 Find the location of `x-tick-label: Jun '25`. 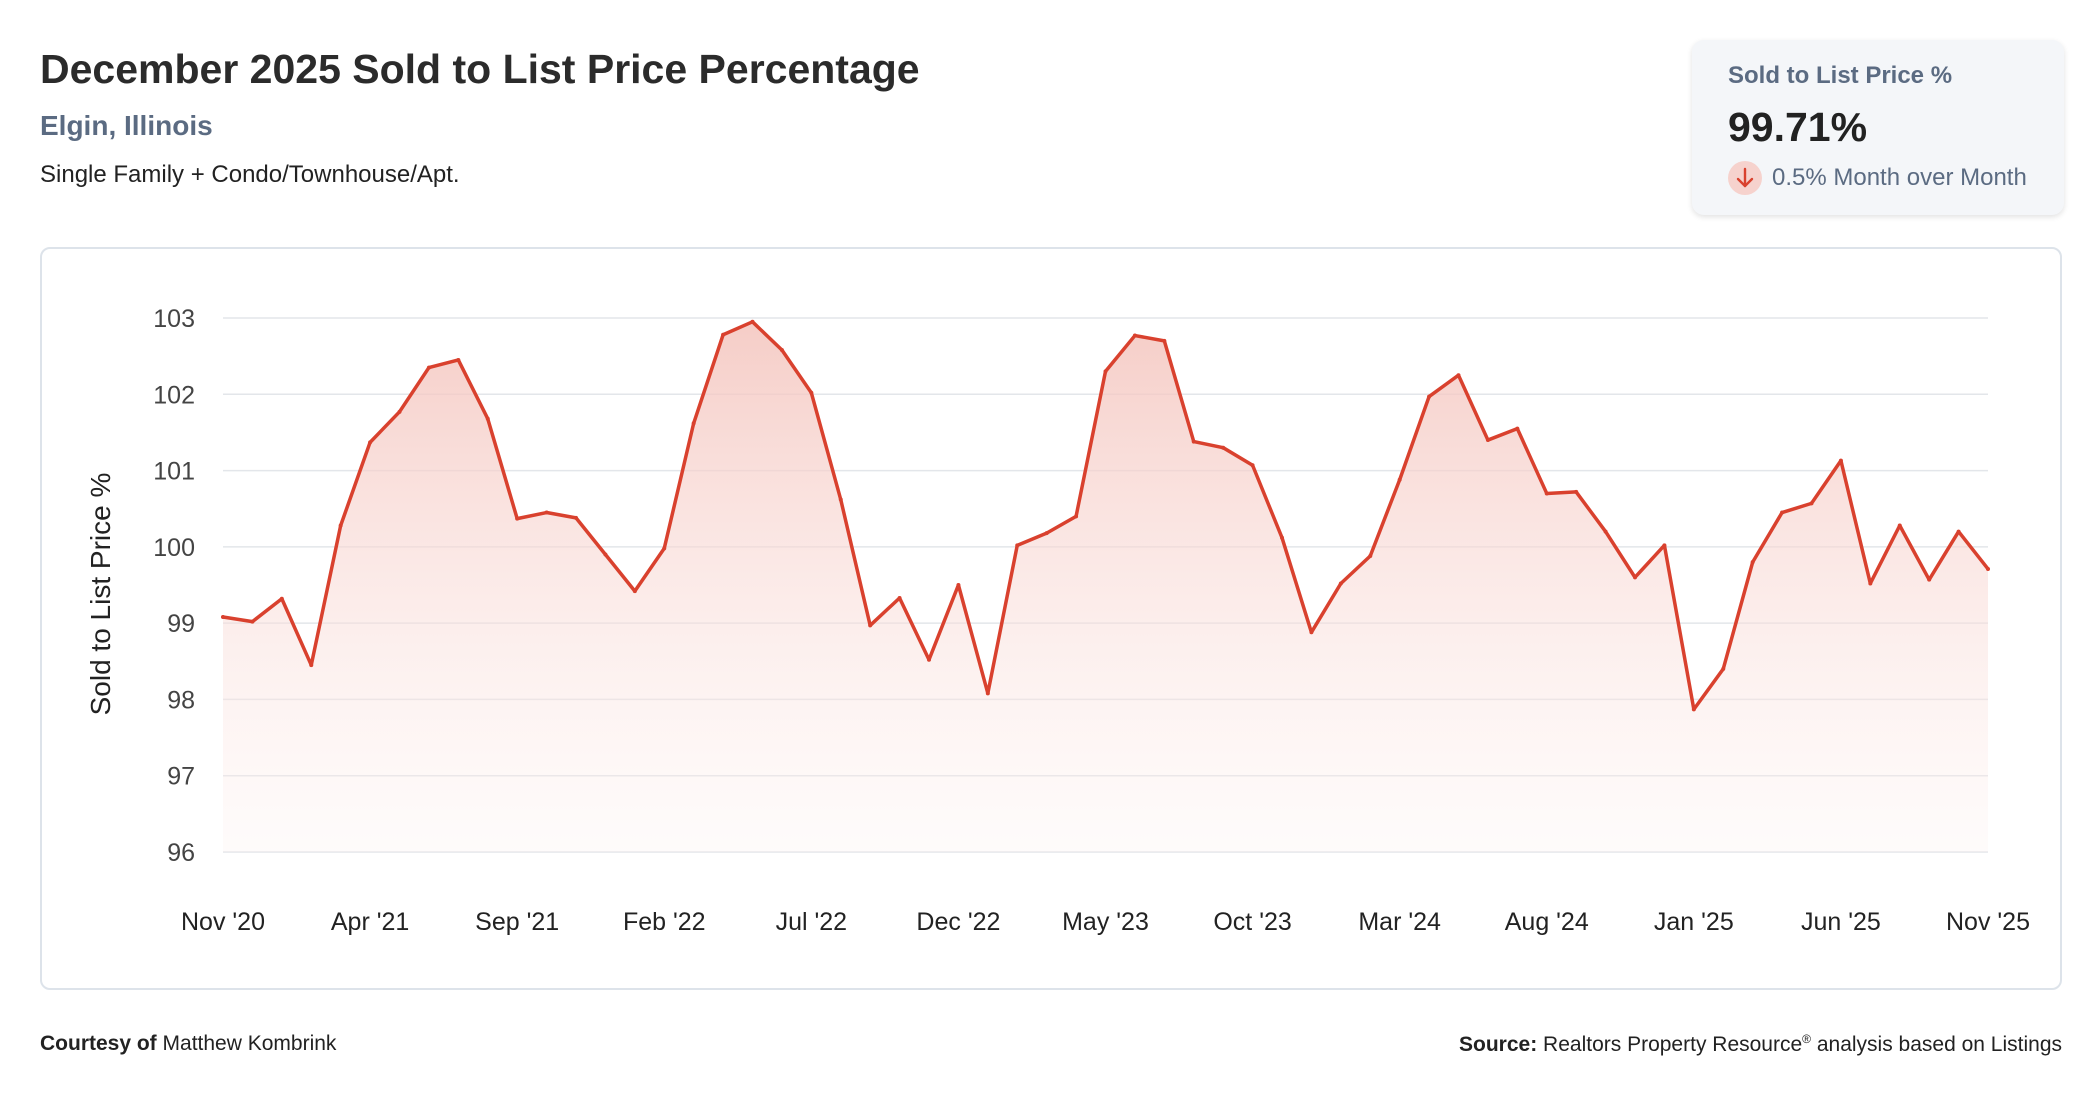

x-tick-label: Jun '25 is located at coordinates (1841, 922).